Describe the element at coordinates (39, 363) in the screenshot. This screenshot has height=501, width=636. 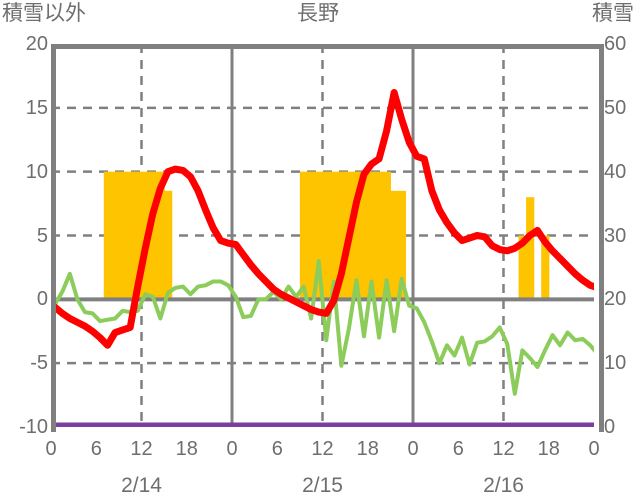
I see `left-axis-tick: -5` at that location.